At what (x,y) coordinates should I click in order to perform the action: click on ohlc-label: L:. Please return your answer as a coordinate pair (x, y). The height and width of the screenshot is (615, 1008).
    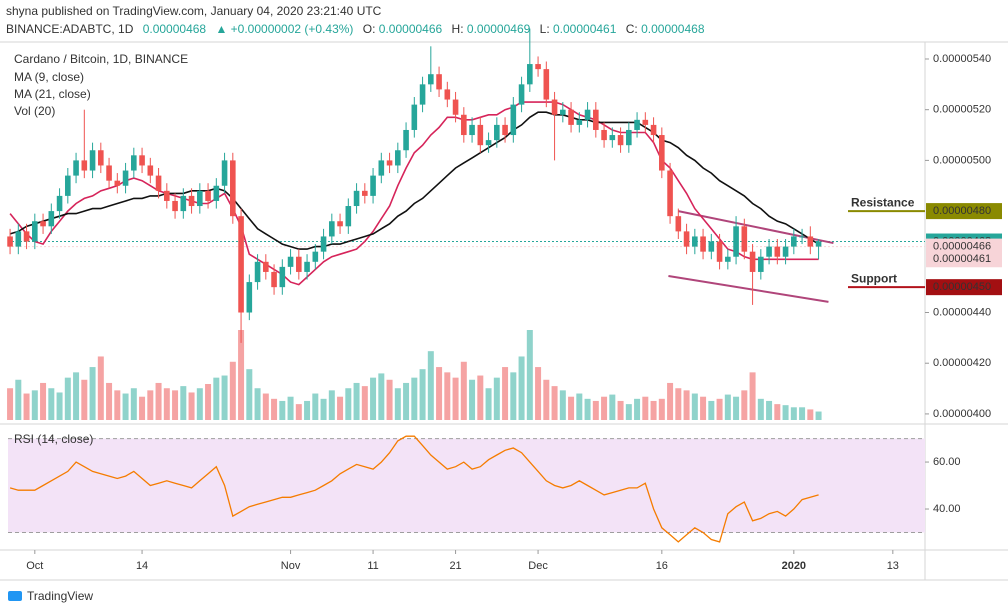
    Looking at the image, I should click on (545, 29).